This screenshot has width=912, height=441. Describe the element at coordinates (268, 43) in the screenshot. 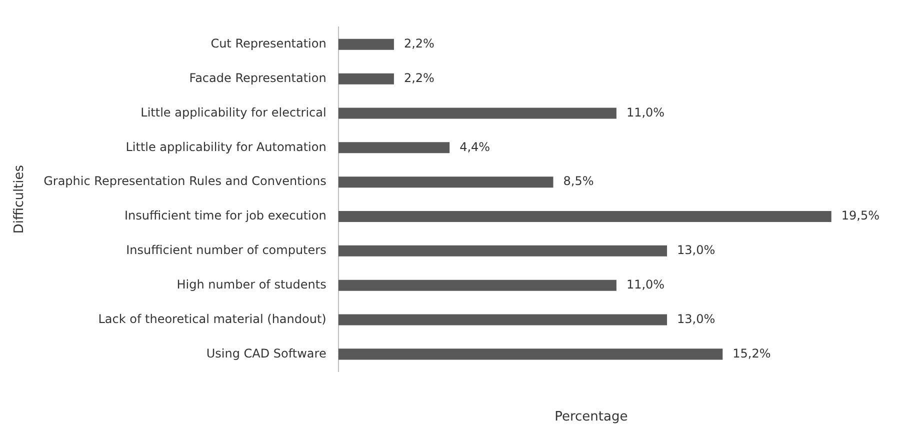

I see `y-tick-label: Cut Representation` at that location.